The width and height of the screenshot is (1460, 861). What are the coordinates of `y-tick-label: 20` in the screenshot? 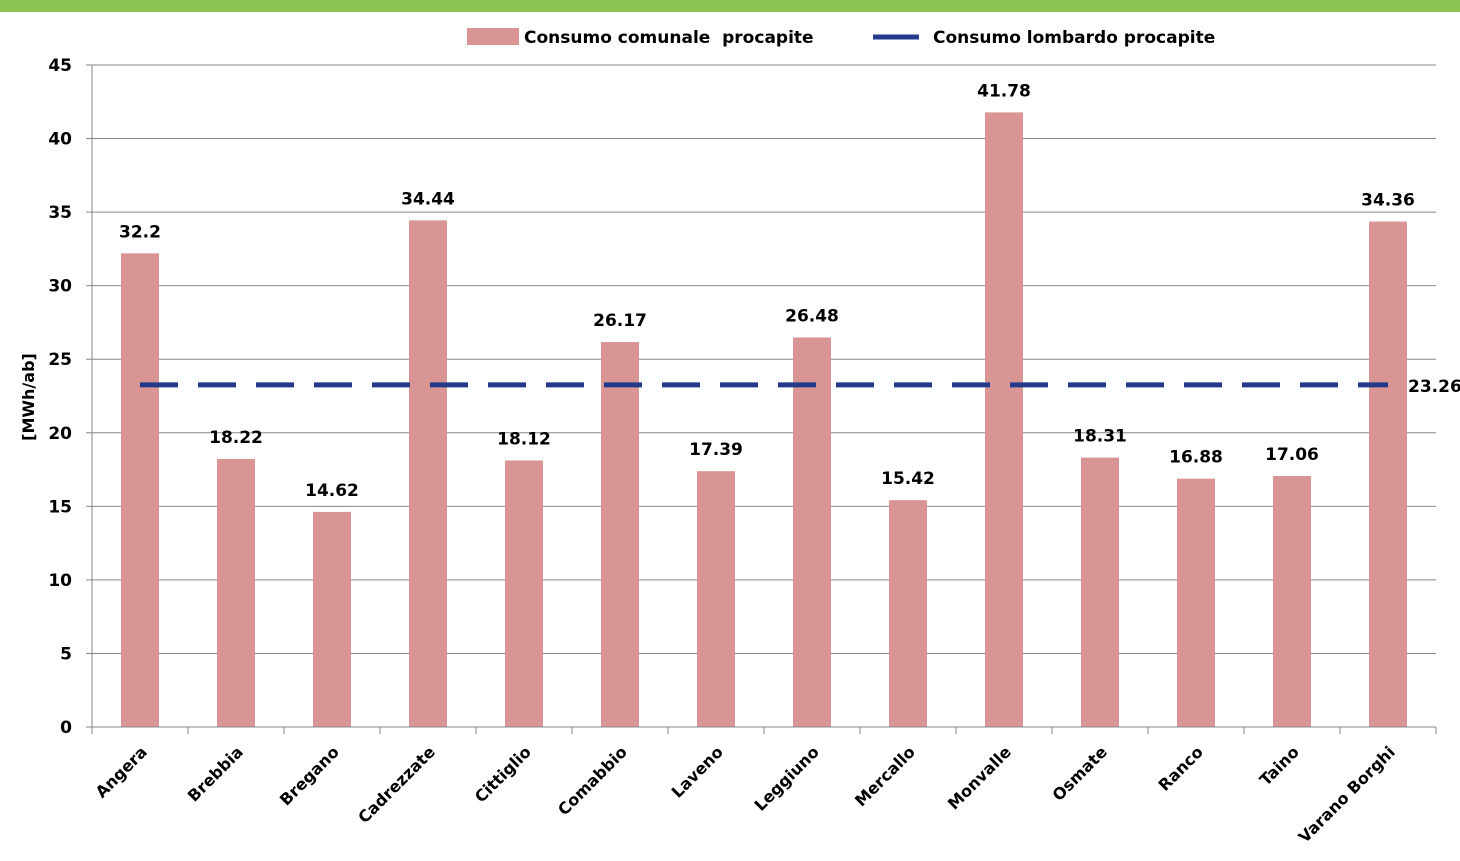 It's located at (60, 434).